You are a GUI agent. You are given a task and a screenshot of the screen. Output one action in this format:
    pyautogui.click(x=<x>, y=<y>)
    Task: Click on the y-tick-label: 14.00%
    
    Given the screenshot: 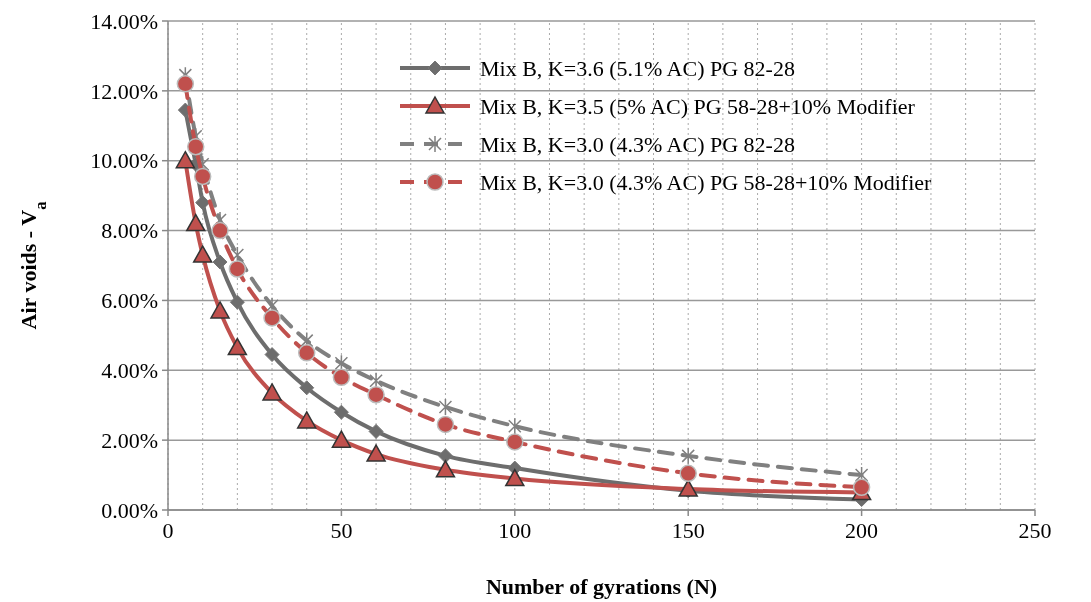 What is the action you would take?
    pyautogui.click(x=124, y=21)
    